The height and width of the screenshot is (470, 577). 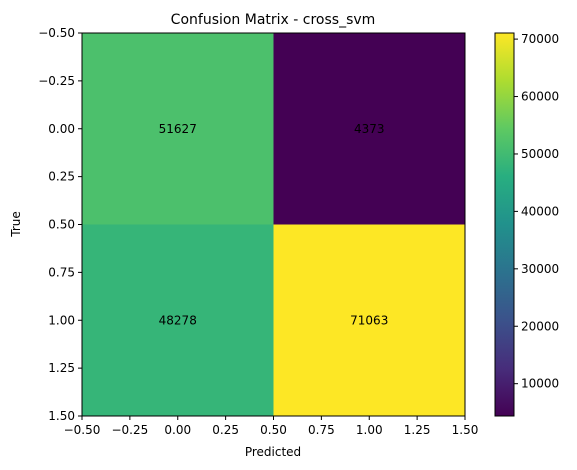 I want to click on colorbar-ticks: 10000 20000 30000 40000 50000 60000 70000, so click(x=536, y=211).